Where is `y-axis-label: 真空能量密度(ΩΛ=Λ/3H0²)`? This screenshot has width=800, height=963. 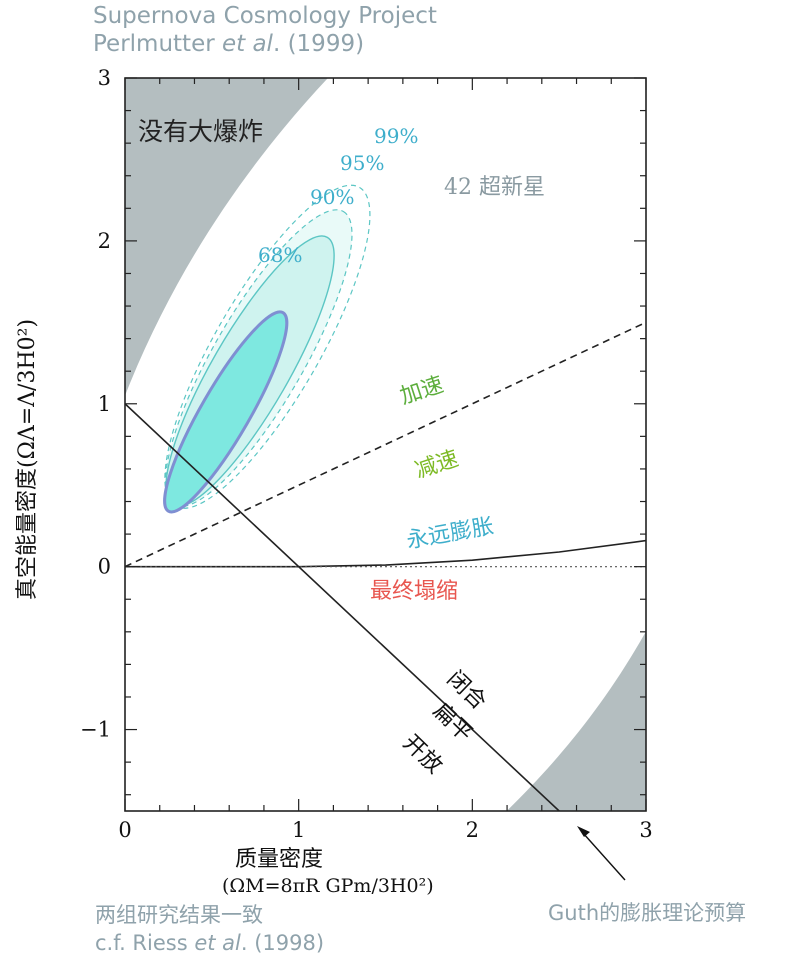 y-axis-label: 真空能量密度(ΩΛ=Λ/3H0²) is located at coordinates (27, 459).